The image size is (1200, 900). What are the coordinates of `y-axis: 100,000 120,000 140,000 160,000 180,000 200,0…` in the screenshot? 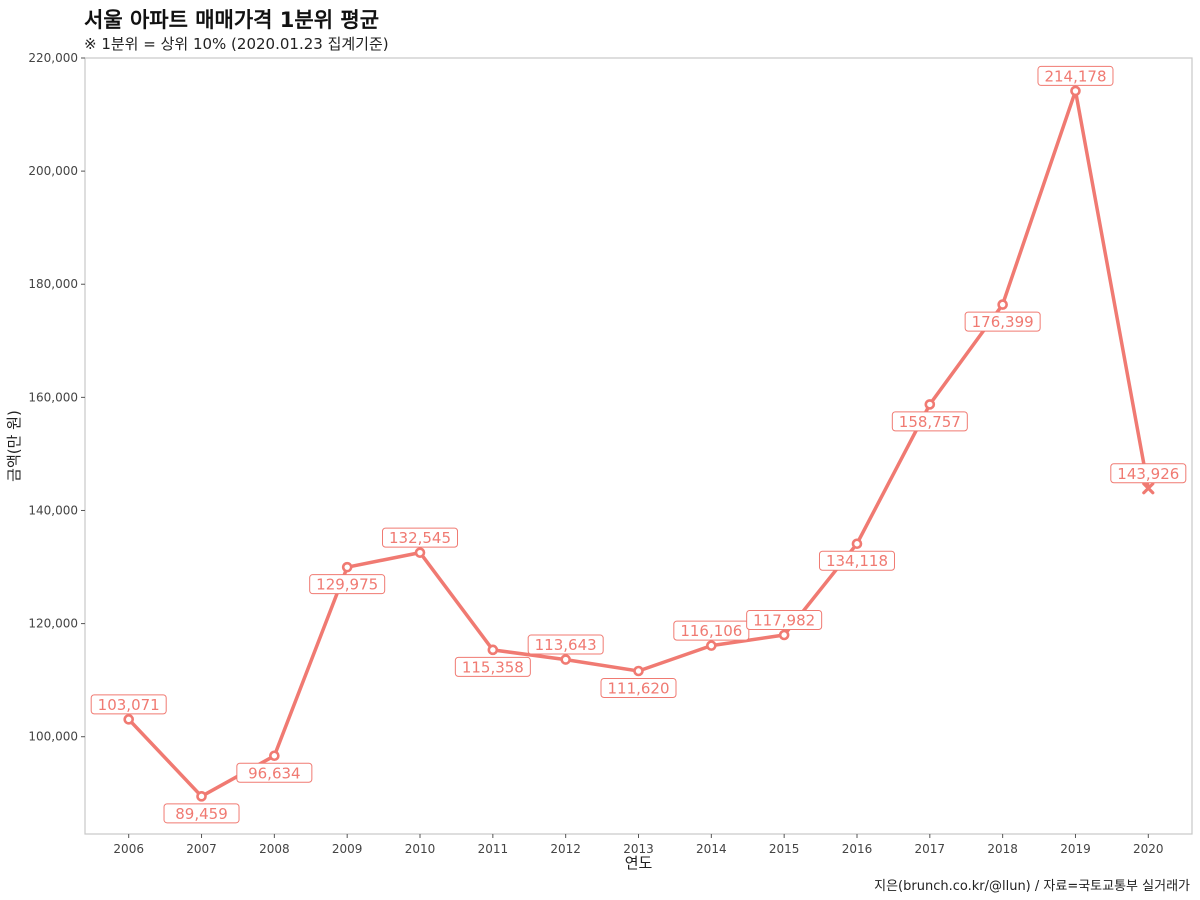 It's located at (56, 397).